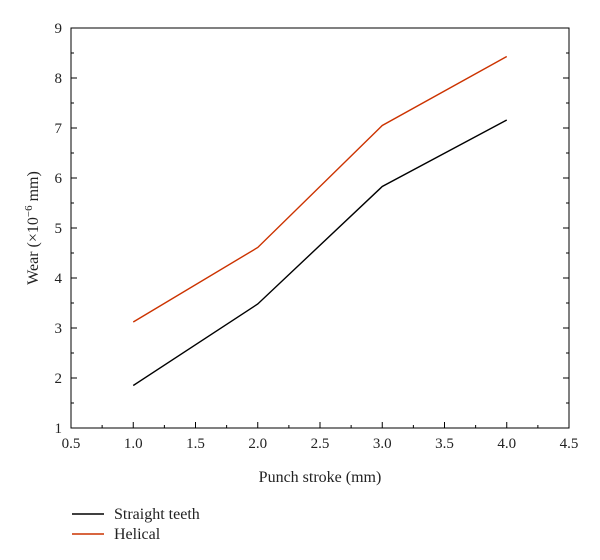 This screenshot has width=600, height=560. Describe the element at coordinates (59, 79) in the screenshot. I see `y-tick-label: 8` at that location.